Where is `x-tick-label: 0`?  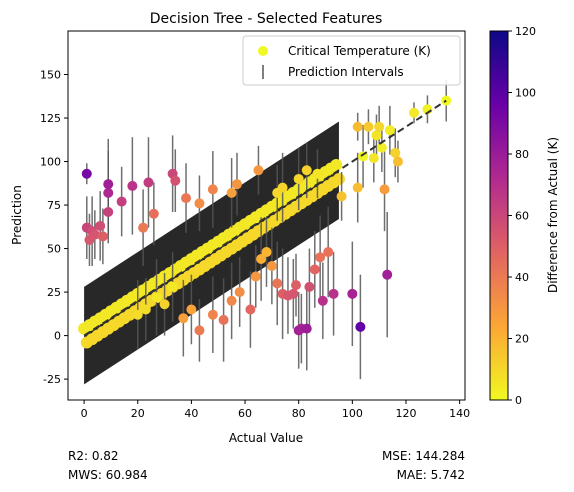
x-tick-label: 0 is located at coordinates (84, 413).